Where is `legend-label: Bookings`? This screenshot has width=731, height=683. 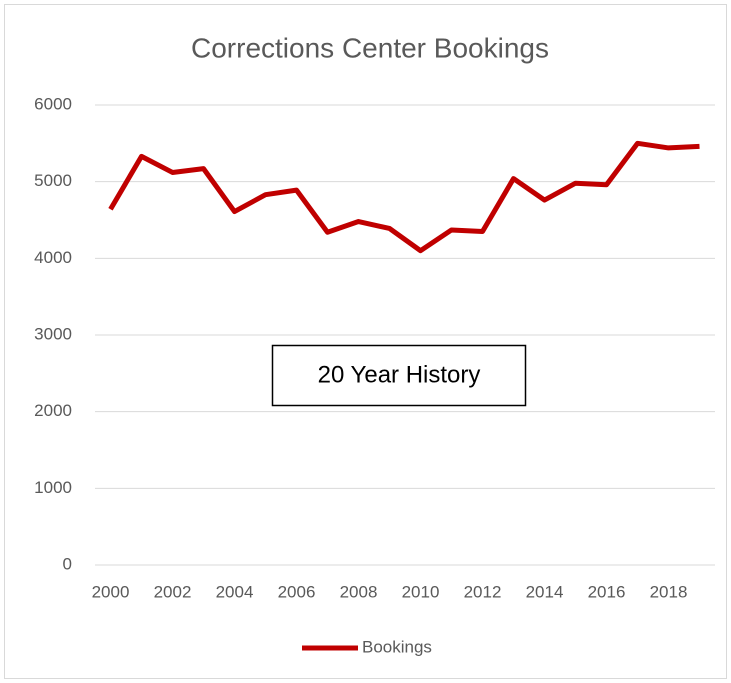 legend-label: Bookings is located at coordinates (397, 646).